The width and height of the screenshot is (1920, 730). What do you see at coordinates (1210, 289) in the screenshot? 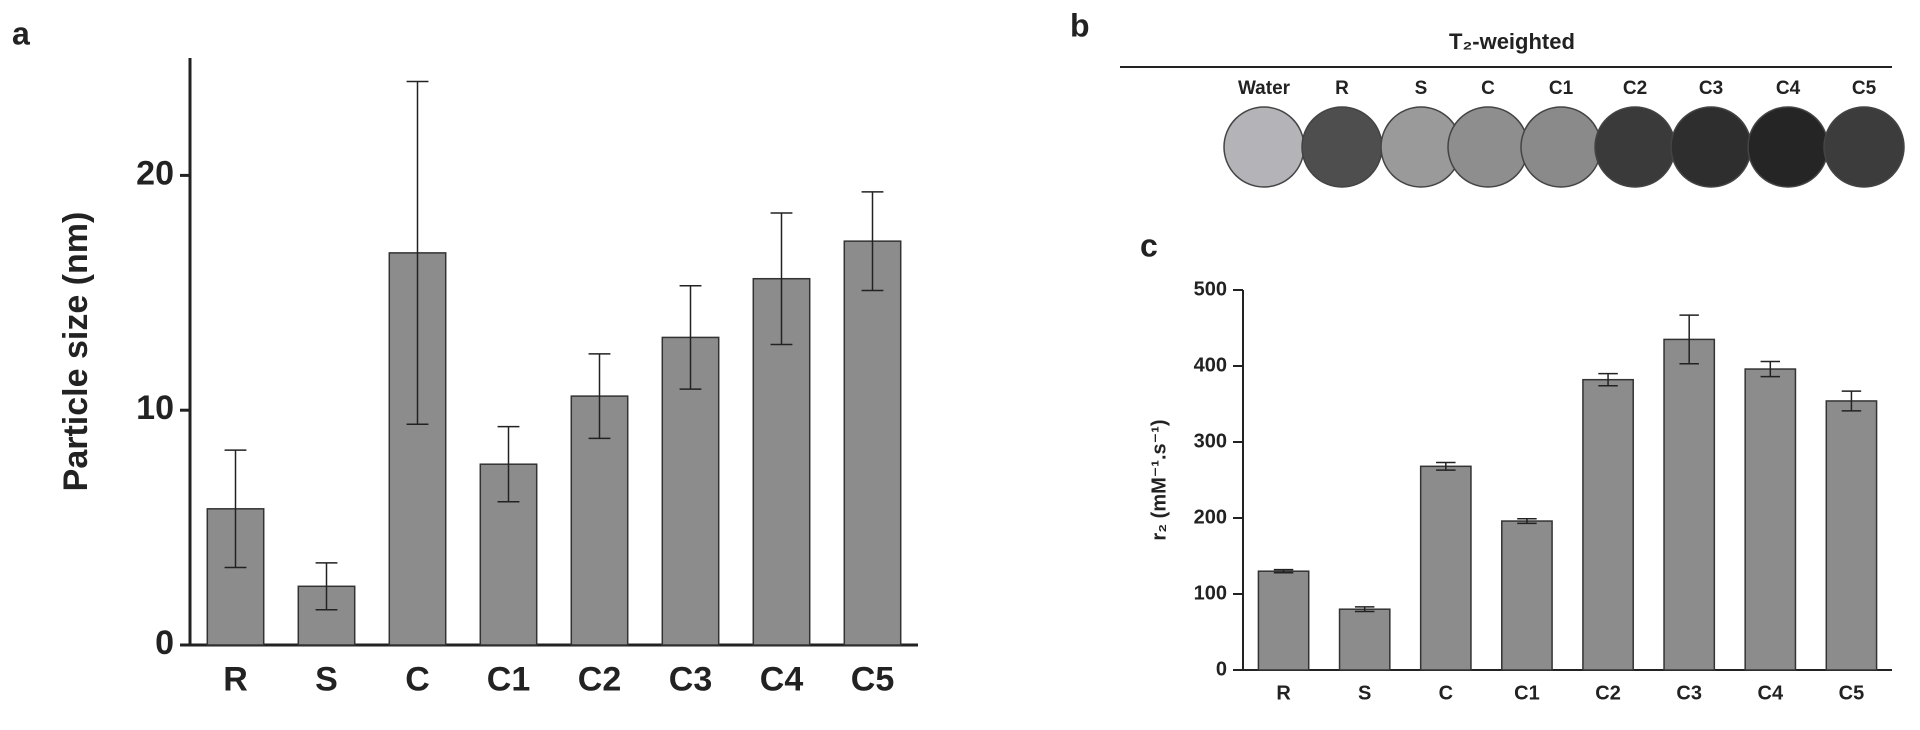
I see `y-tick-label: 500` at bounding box center [1210, 289].